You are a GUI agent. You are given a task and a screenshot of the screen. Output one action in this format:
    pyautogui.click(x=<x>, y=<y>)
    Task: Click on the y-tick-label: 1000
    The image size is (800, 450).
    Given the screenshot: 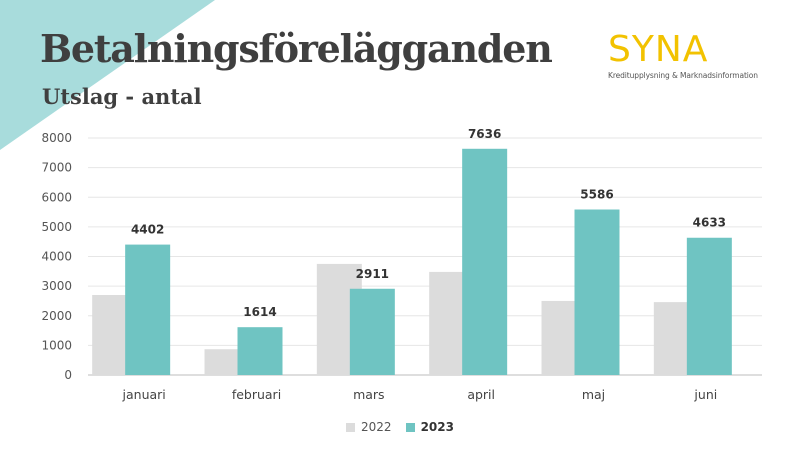 What is the action you would take?
    pyautogui.click(x=56, y=345)
    